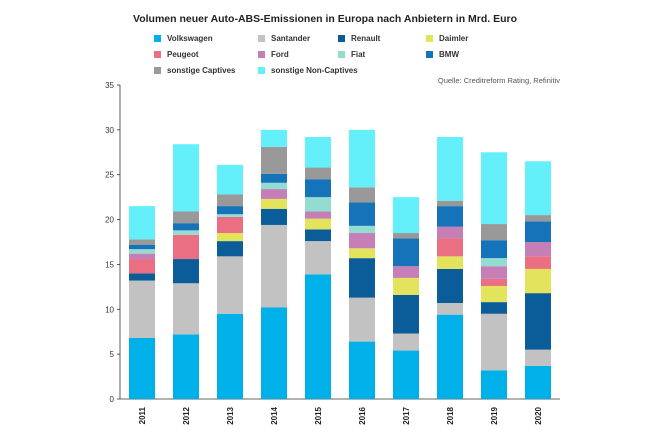 This screenshot has height=432, width=650. Describe the element at coordinates (314, 70) in the screenshot. I see `legend-label: sonstige Non-Captives` at that location.